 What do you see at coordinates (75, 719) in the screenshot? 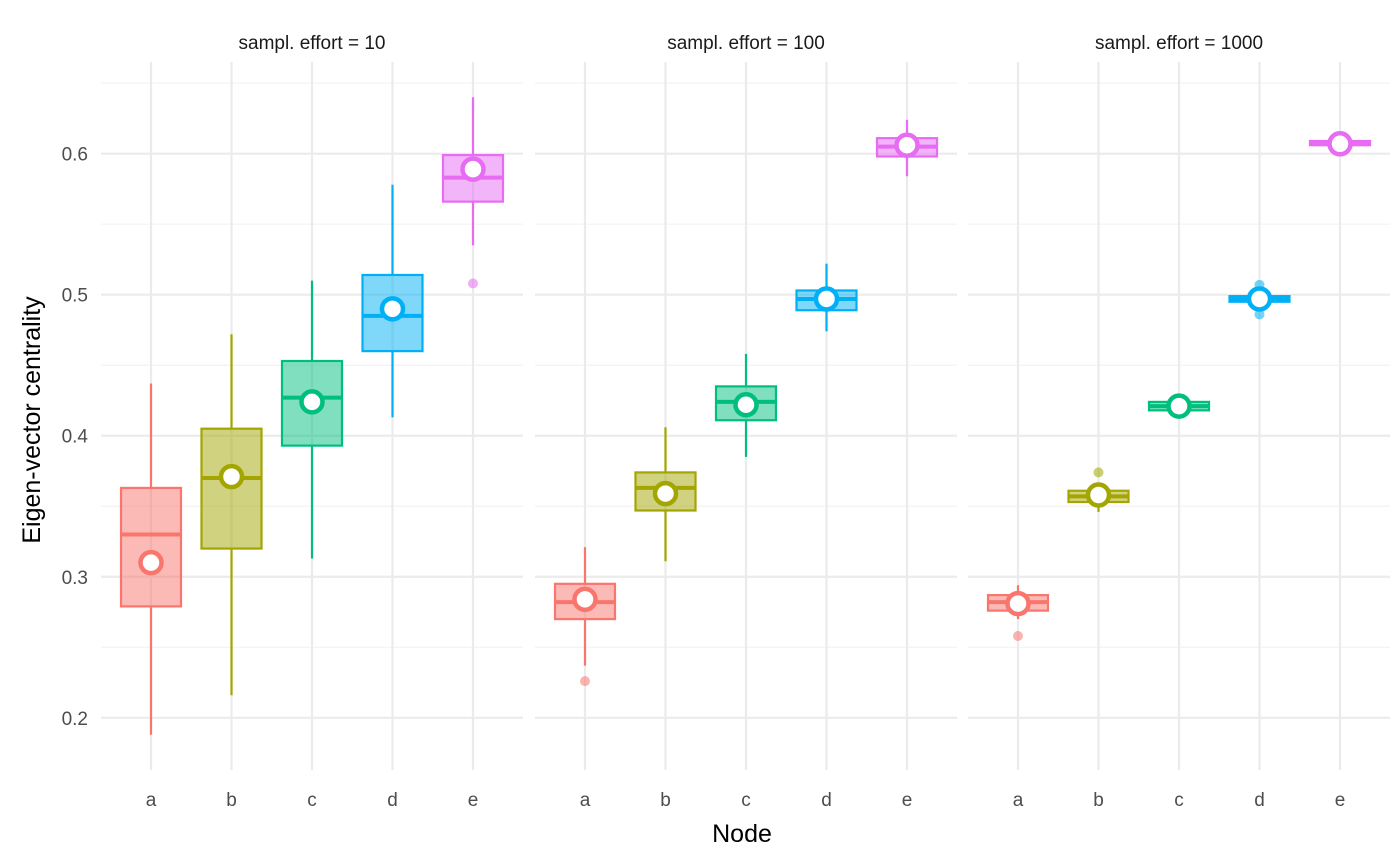
I see `y-tick-label: 0.2` at bounding box center [75, 719].